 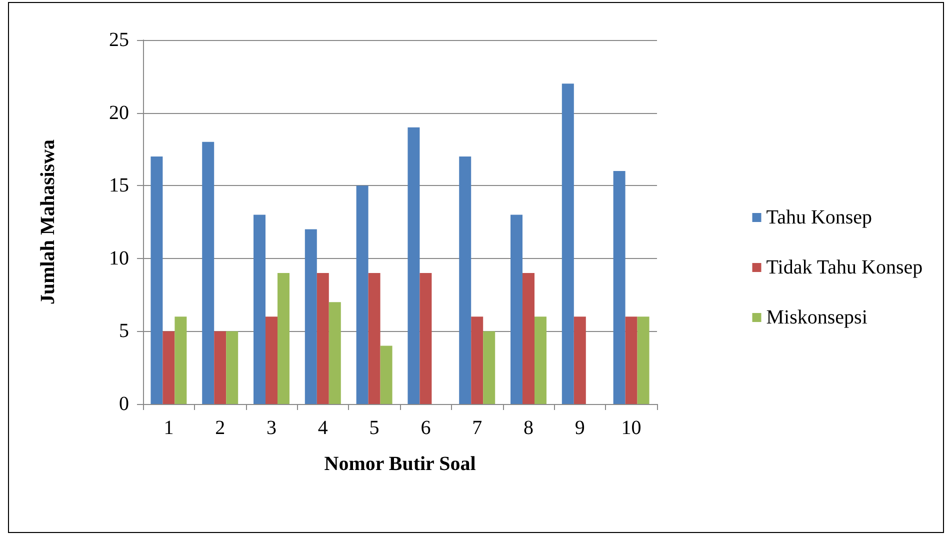 What do you see at coordinates (220, 428) in the screenshot?
I see `x-tick-label: 2` at bounding box center [220, 428].